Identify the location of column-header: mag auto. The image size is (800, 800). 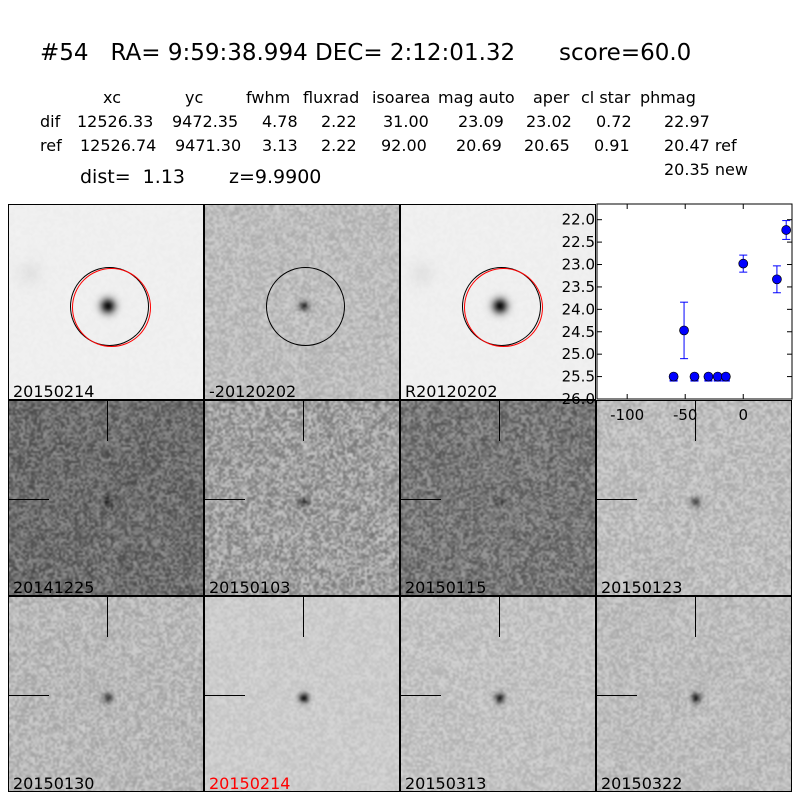
(476, 97).